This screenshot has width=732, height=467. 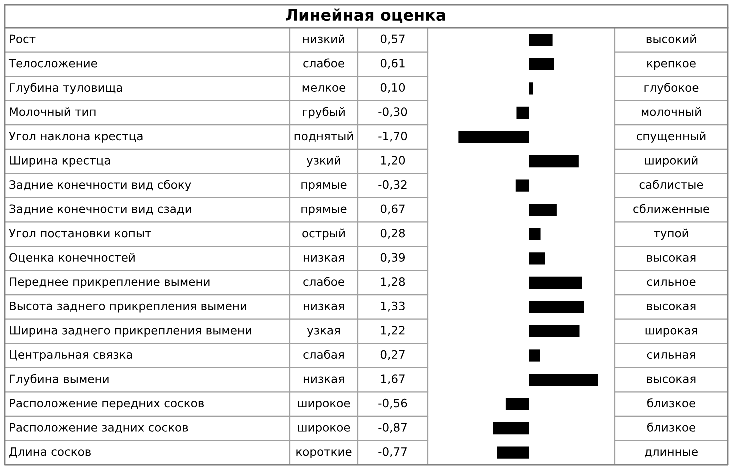 I want to click on data-label: 1,20, so click(x=393, y=161).